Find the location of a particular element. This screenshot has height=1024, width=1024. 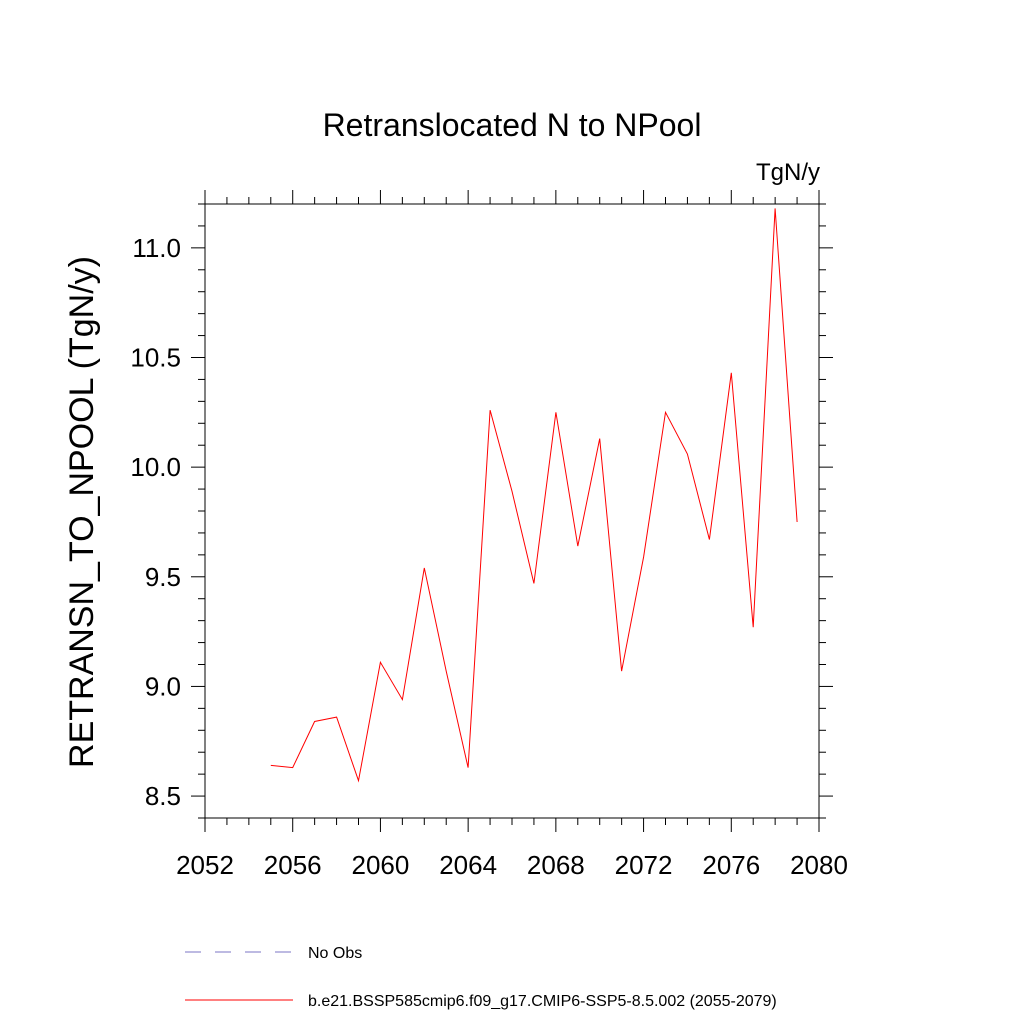

y-tick-label: 9.5 is located at coordinates (163, 577).